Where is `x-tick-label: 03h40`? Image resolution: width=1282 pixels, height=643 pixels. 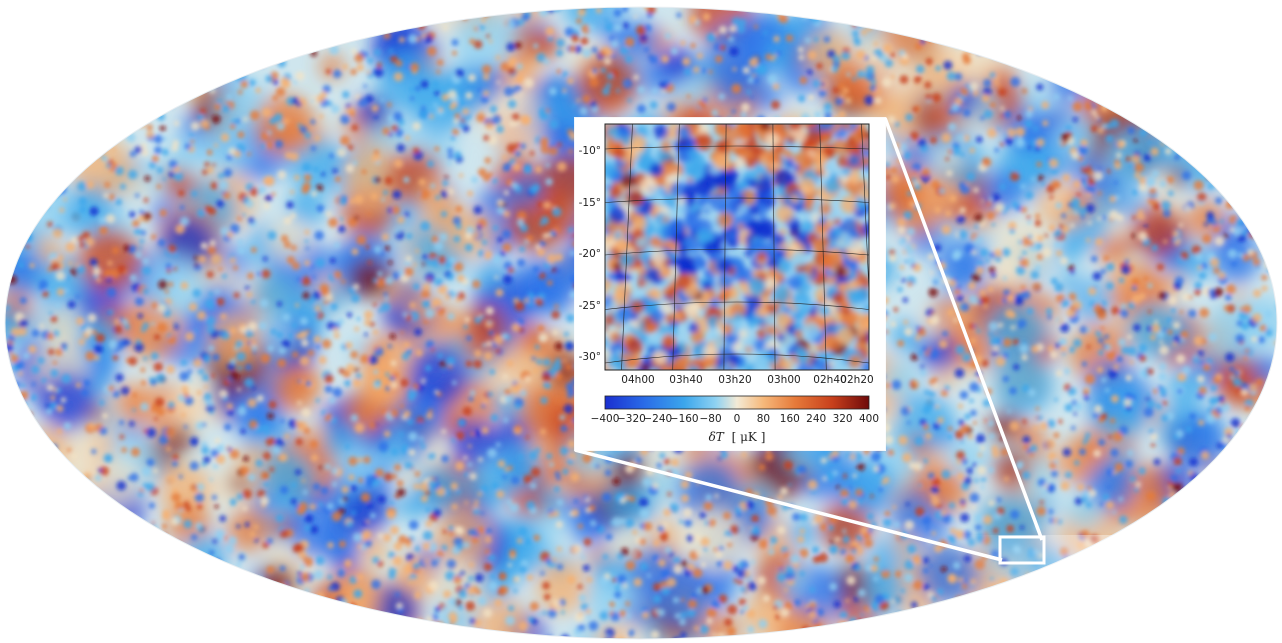 x-tick-label: 03h40 is located at coordinates (685, 380).